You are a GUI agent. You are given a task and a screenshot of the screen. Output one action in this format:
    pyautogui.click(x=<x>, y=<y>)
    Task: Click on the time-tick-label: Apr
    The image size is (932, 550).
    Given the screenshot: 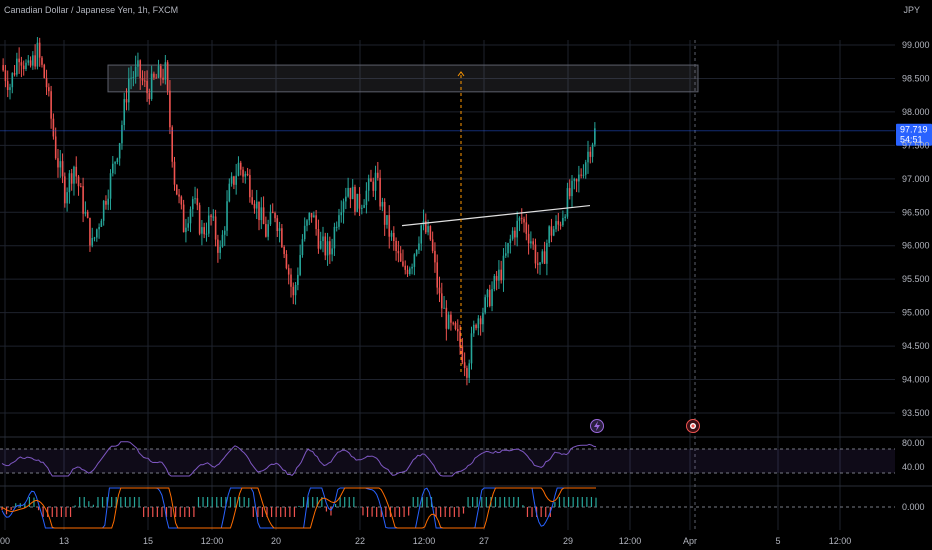 What is the action you would take?
    pyautogui.click(x=690, y=541)
    